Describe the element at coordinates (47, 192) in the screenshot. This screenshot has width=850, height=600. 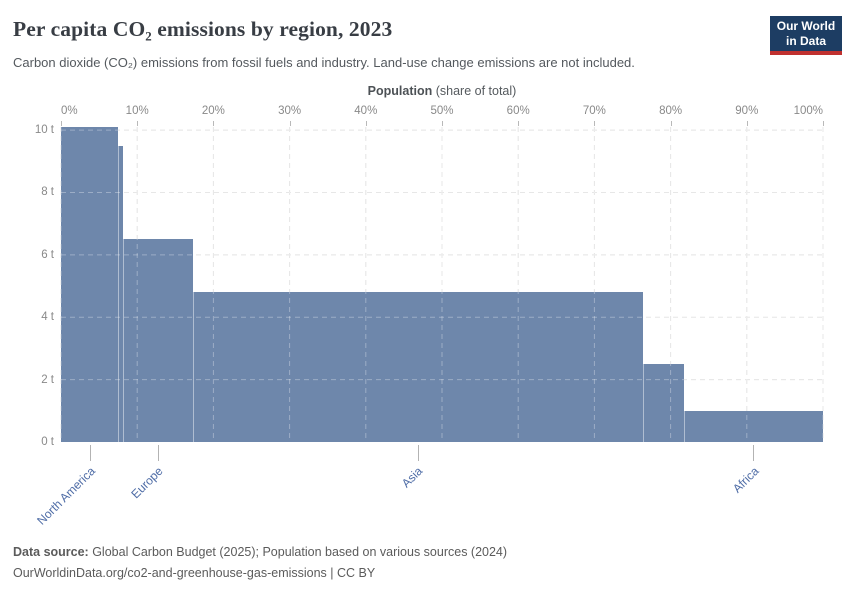
I see `y-tick-label: 8 t` at that location.